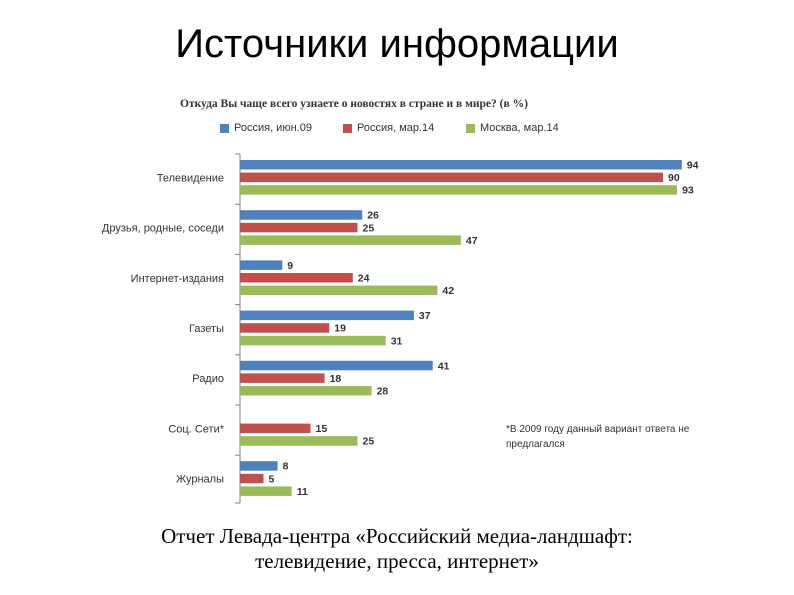 The width and height of the screenshot is (794, 595). I want to click on legend-label-series-3: Москва, мар.14, so click(519, 128).